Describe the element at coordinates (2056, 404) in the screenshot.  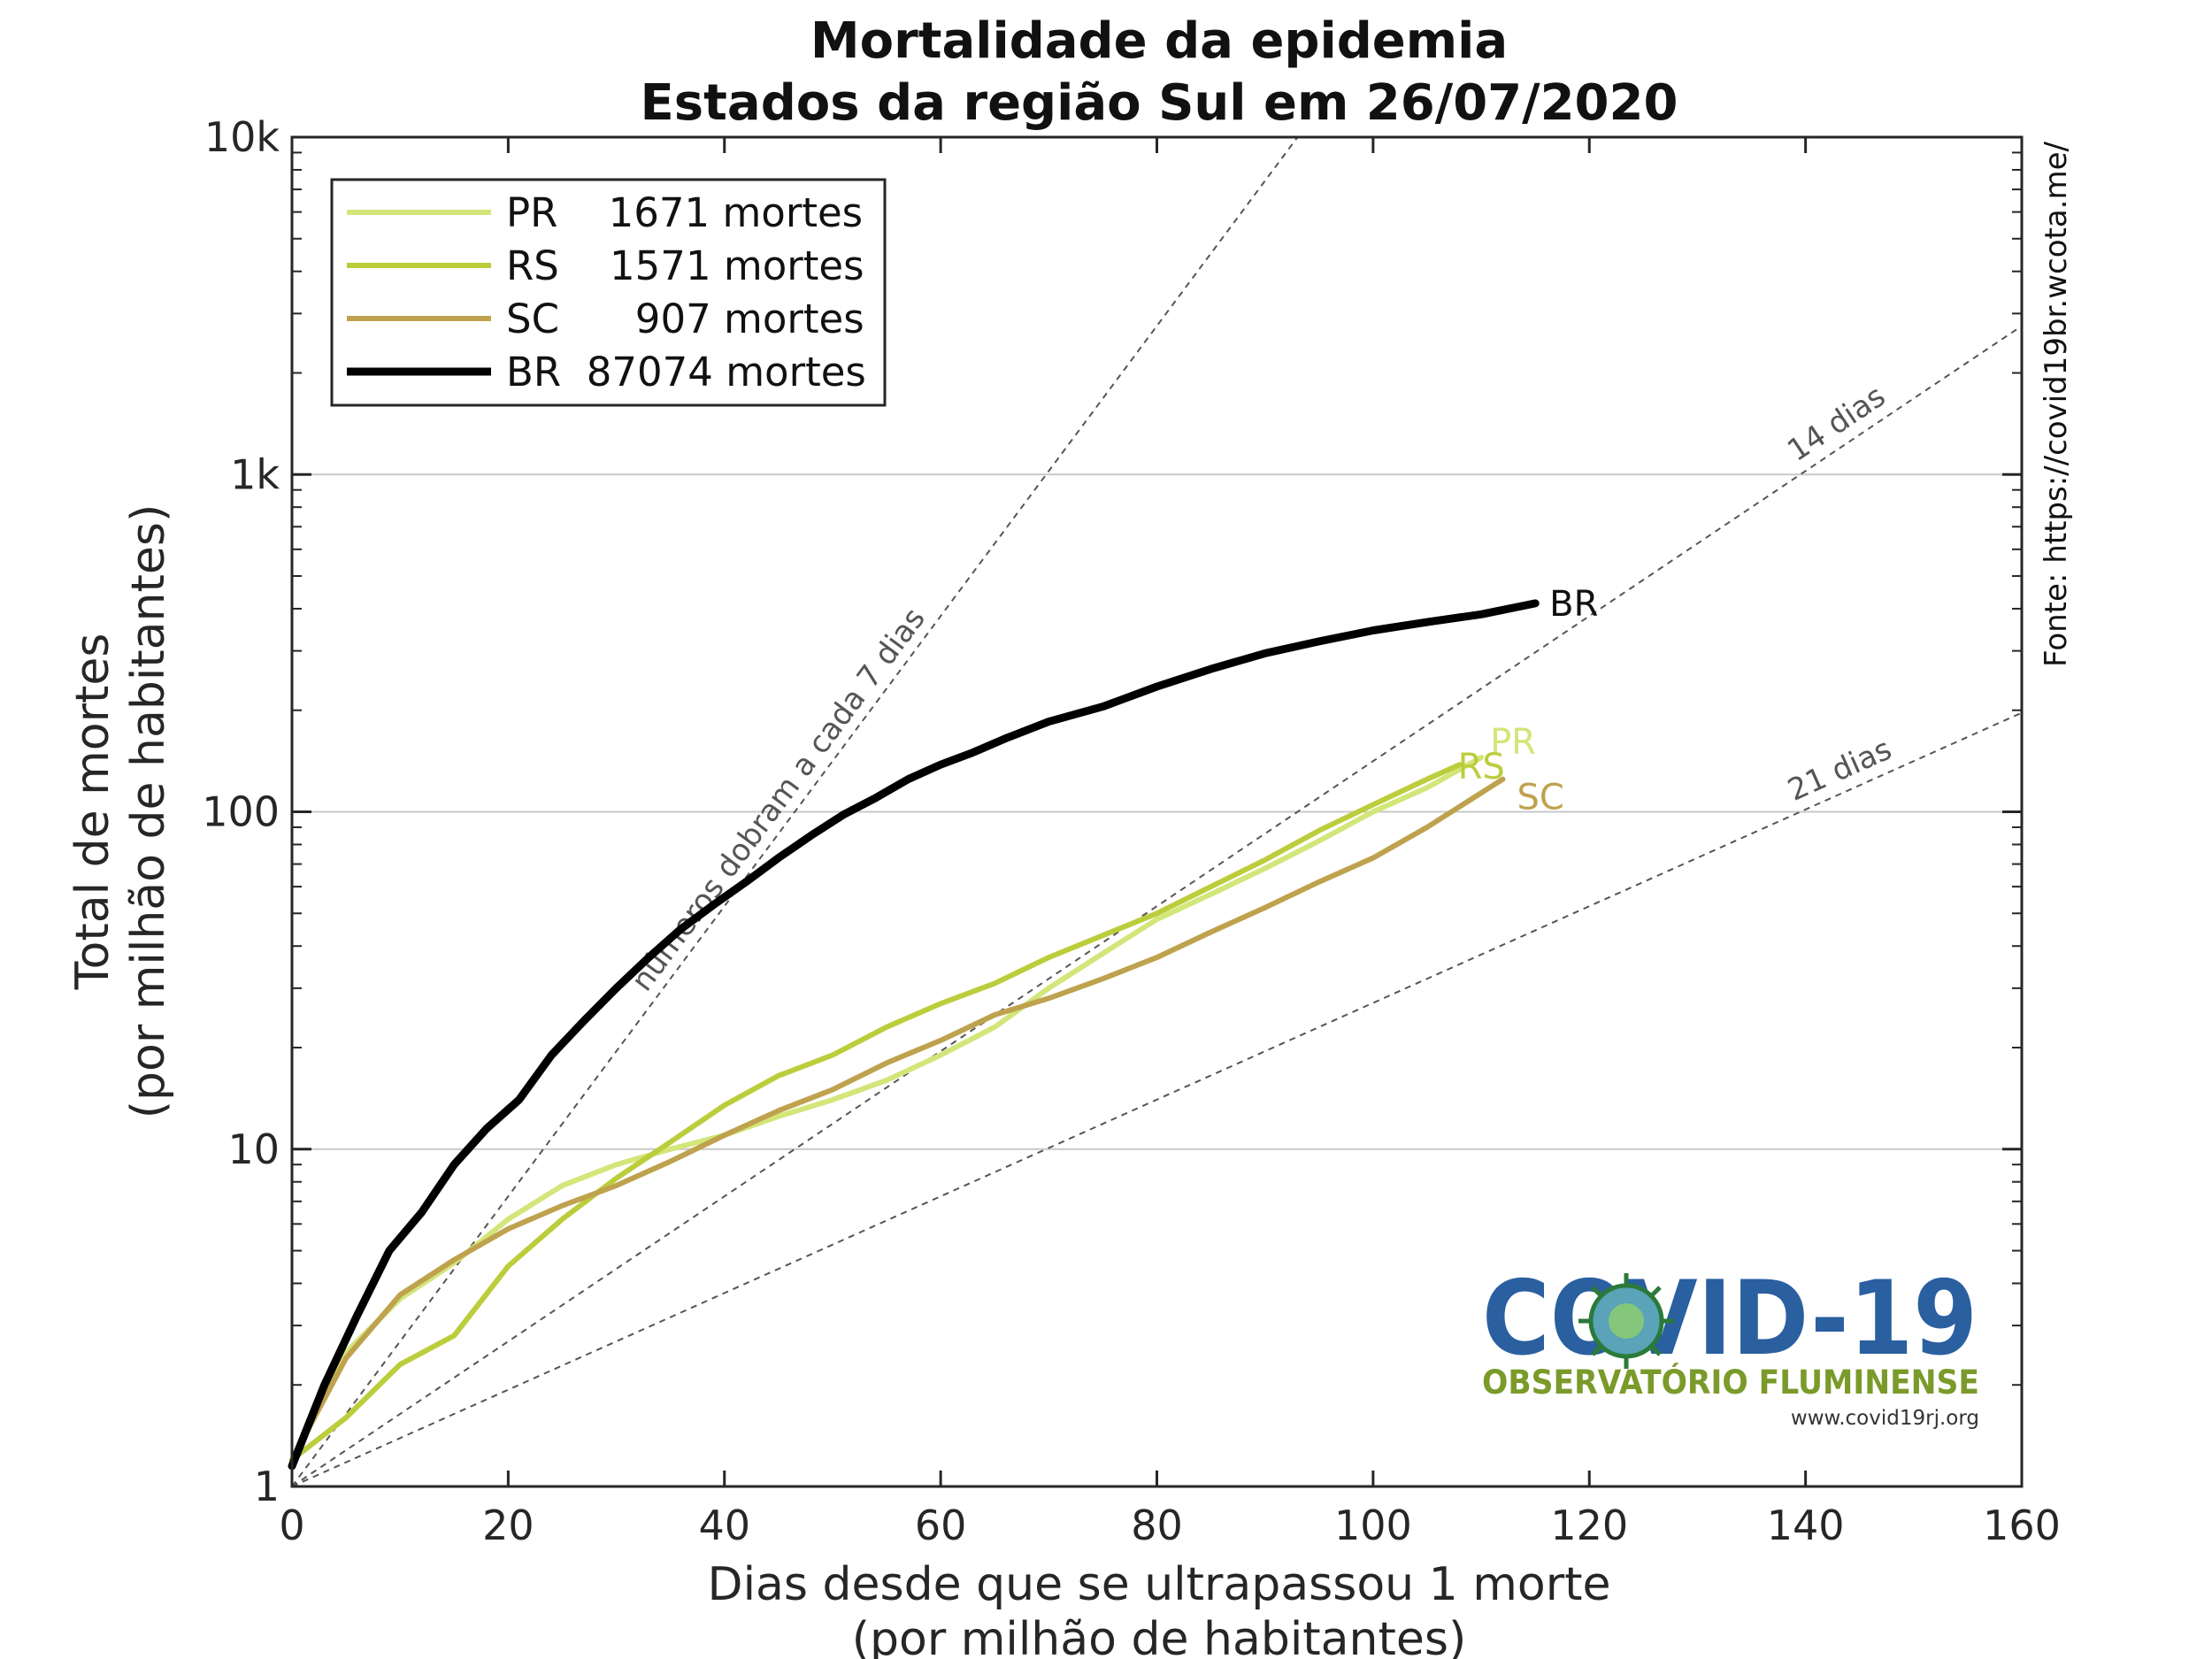
I see `source-text: Fonte: https://covid19br.wcota.me/` at that location.